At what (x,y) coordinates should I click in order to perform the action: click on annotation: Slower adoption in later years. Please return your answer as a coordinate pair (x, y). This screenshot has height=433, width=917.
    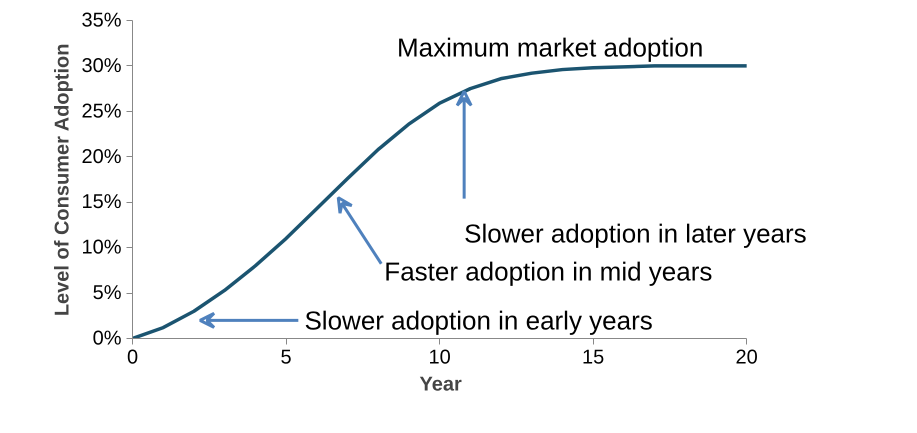
    Looking at the image, I should click on (635, 233).